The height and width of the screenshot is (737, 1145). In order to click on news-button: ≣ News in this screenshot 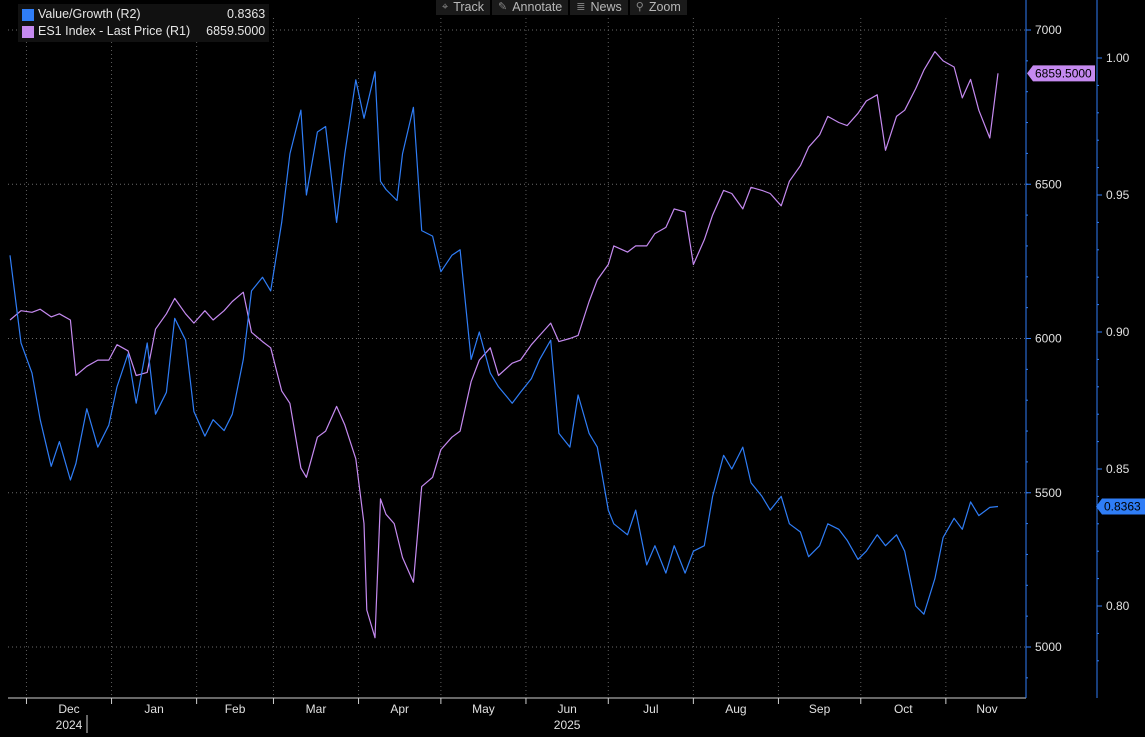, I will do `click(599, 7)`.